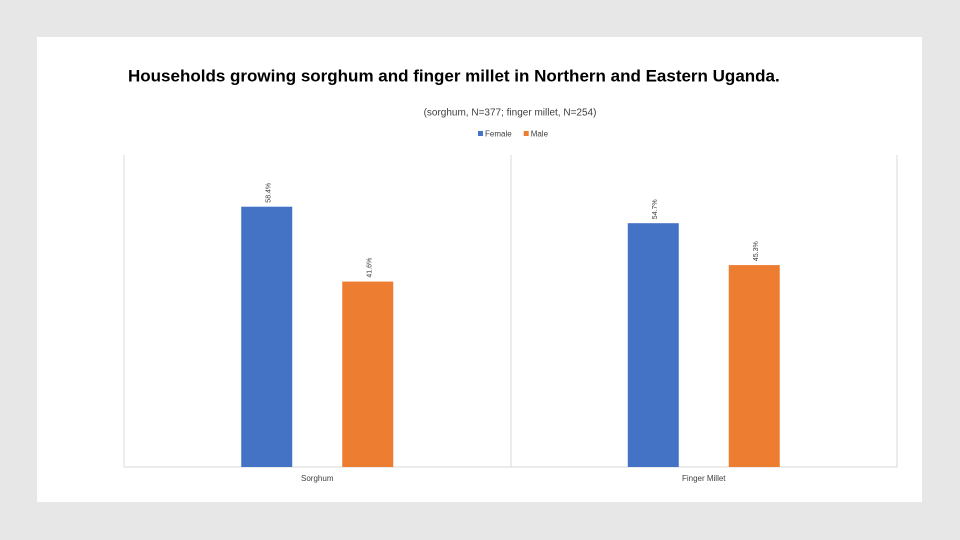 Image resolution: width=960 pixels, height=540 pixels. Describe the element at coordinates (317, 478) in the screenshot. I see `x-tick-label: Sorghum` at that location.